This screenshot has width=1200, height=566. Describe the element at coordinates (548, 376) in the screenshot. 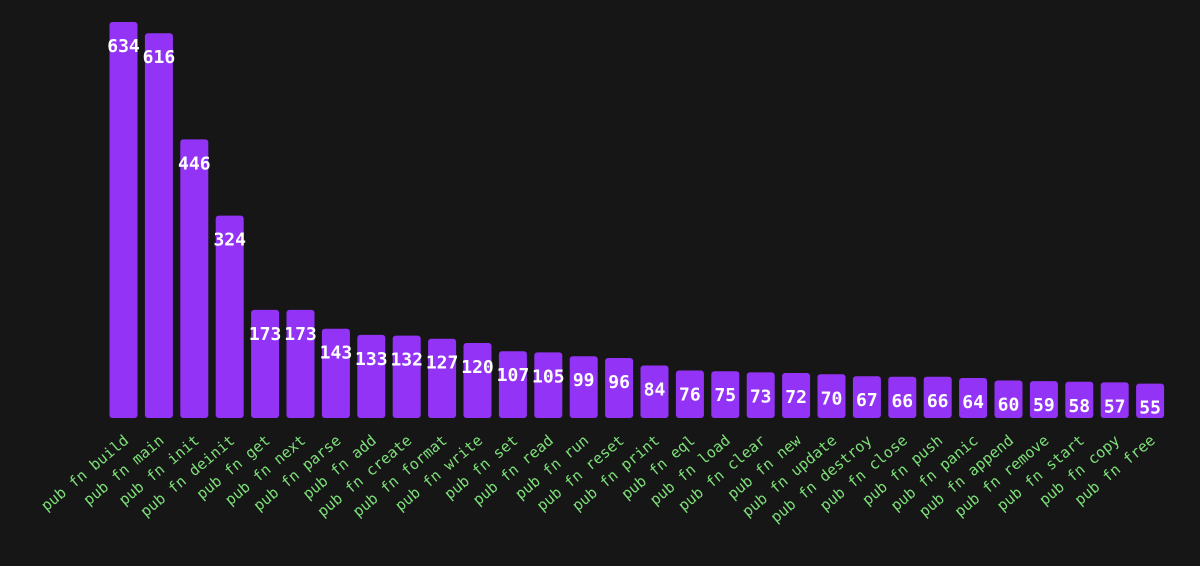

I see `value-label-pub-fn-read: 105` at that location.